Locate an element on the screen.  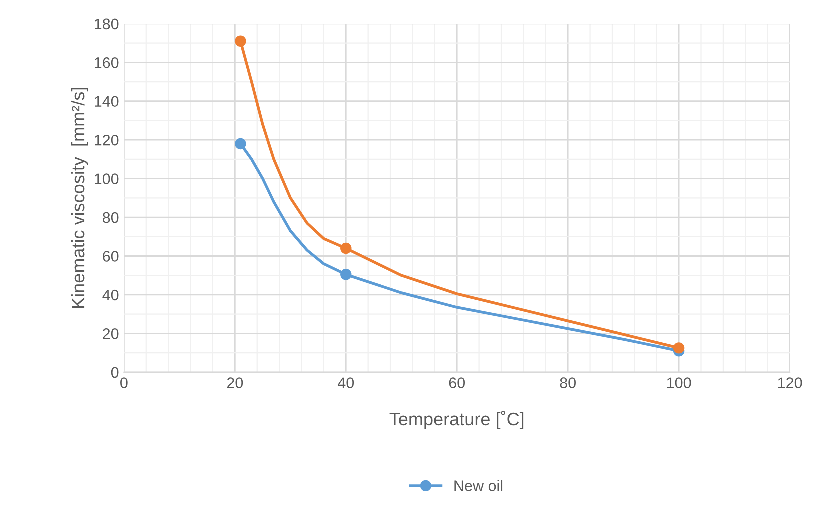
x-tick-label: 100 is located at coordinates (679, 383).